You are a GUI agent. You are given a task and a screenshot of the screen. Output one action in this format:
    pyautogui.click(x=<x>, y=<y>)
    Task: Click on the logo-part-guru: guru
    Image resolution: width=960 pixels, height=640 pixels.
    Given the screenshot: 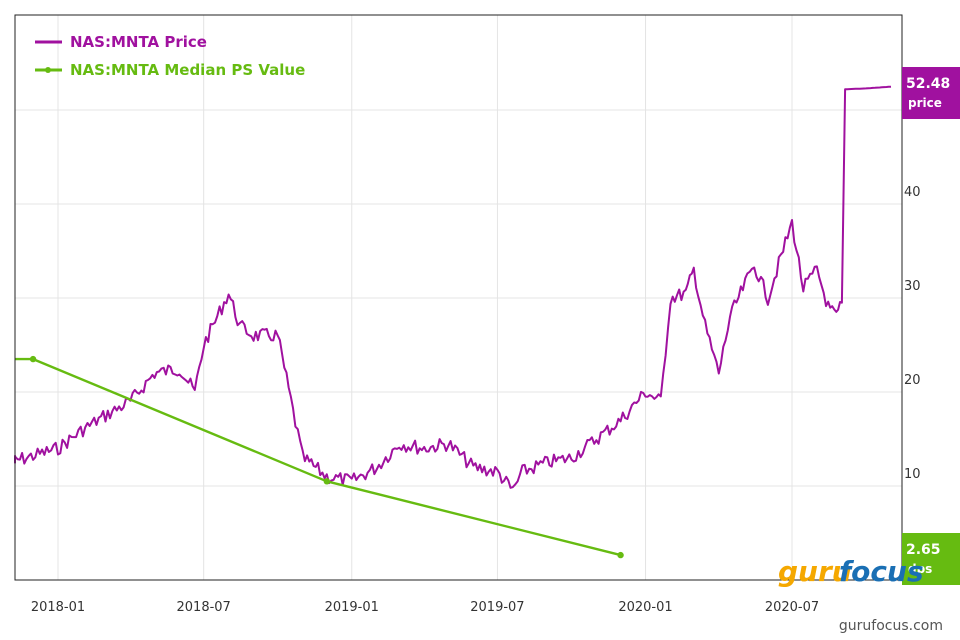 What is the action you would take?
    pyautogui.click(x=815, y=571)
    